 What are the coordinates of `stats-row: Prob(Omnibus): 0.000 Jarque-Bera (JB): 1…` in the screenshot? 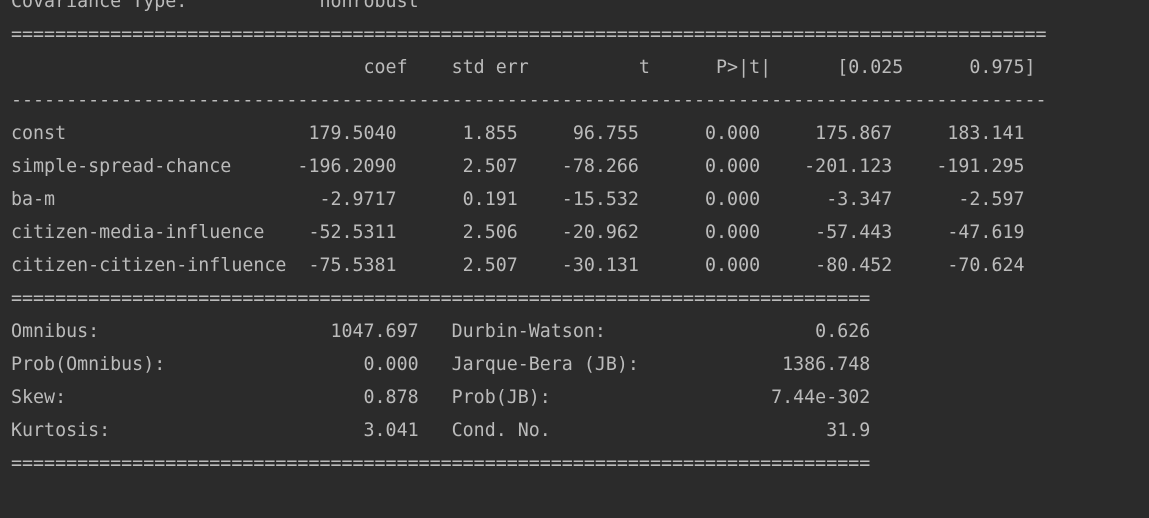 It's located at (441, 364).